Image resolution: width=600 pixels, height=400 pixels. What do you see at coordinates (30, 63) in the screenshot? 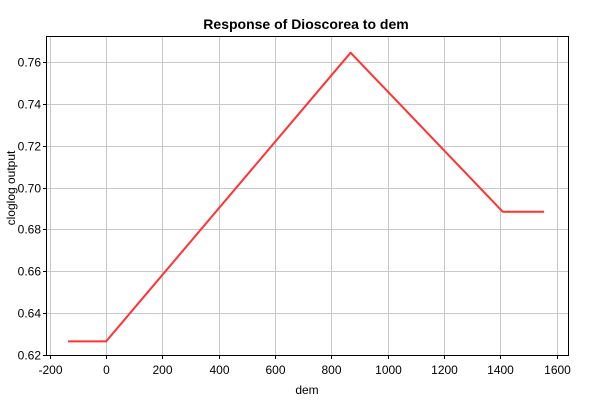
I see `y-tick-label: 0.76` at bounding box center [30, 63].